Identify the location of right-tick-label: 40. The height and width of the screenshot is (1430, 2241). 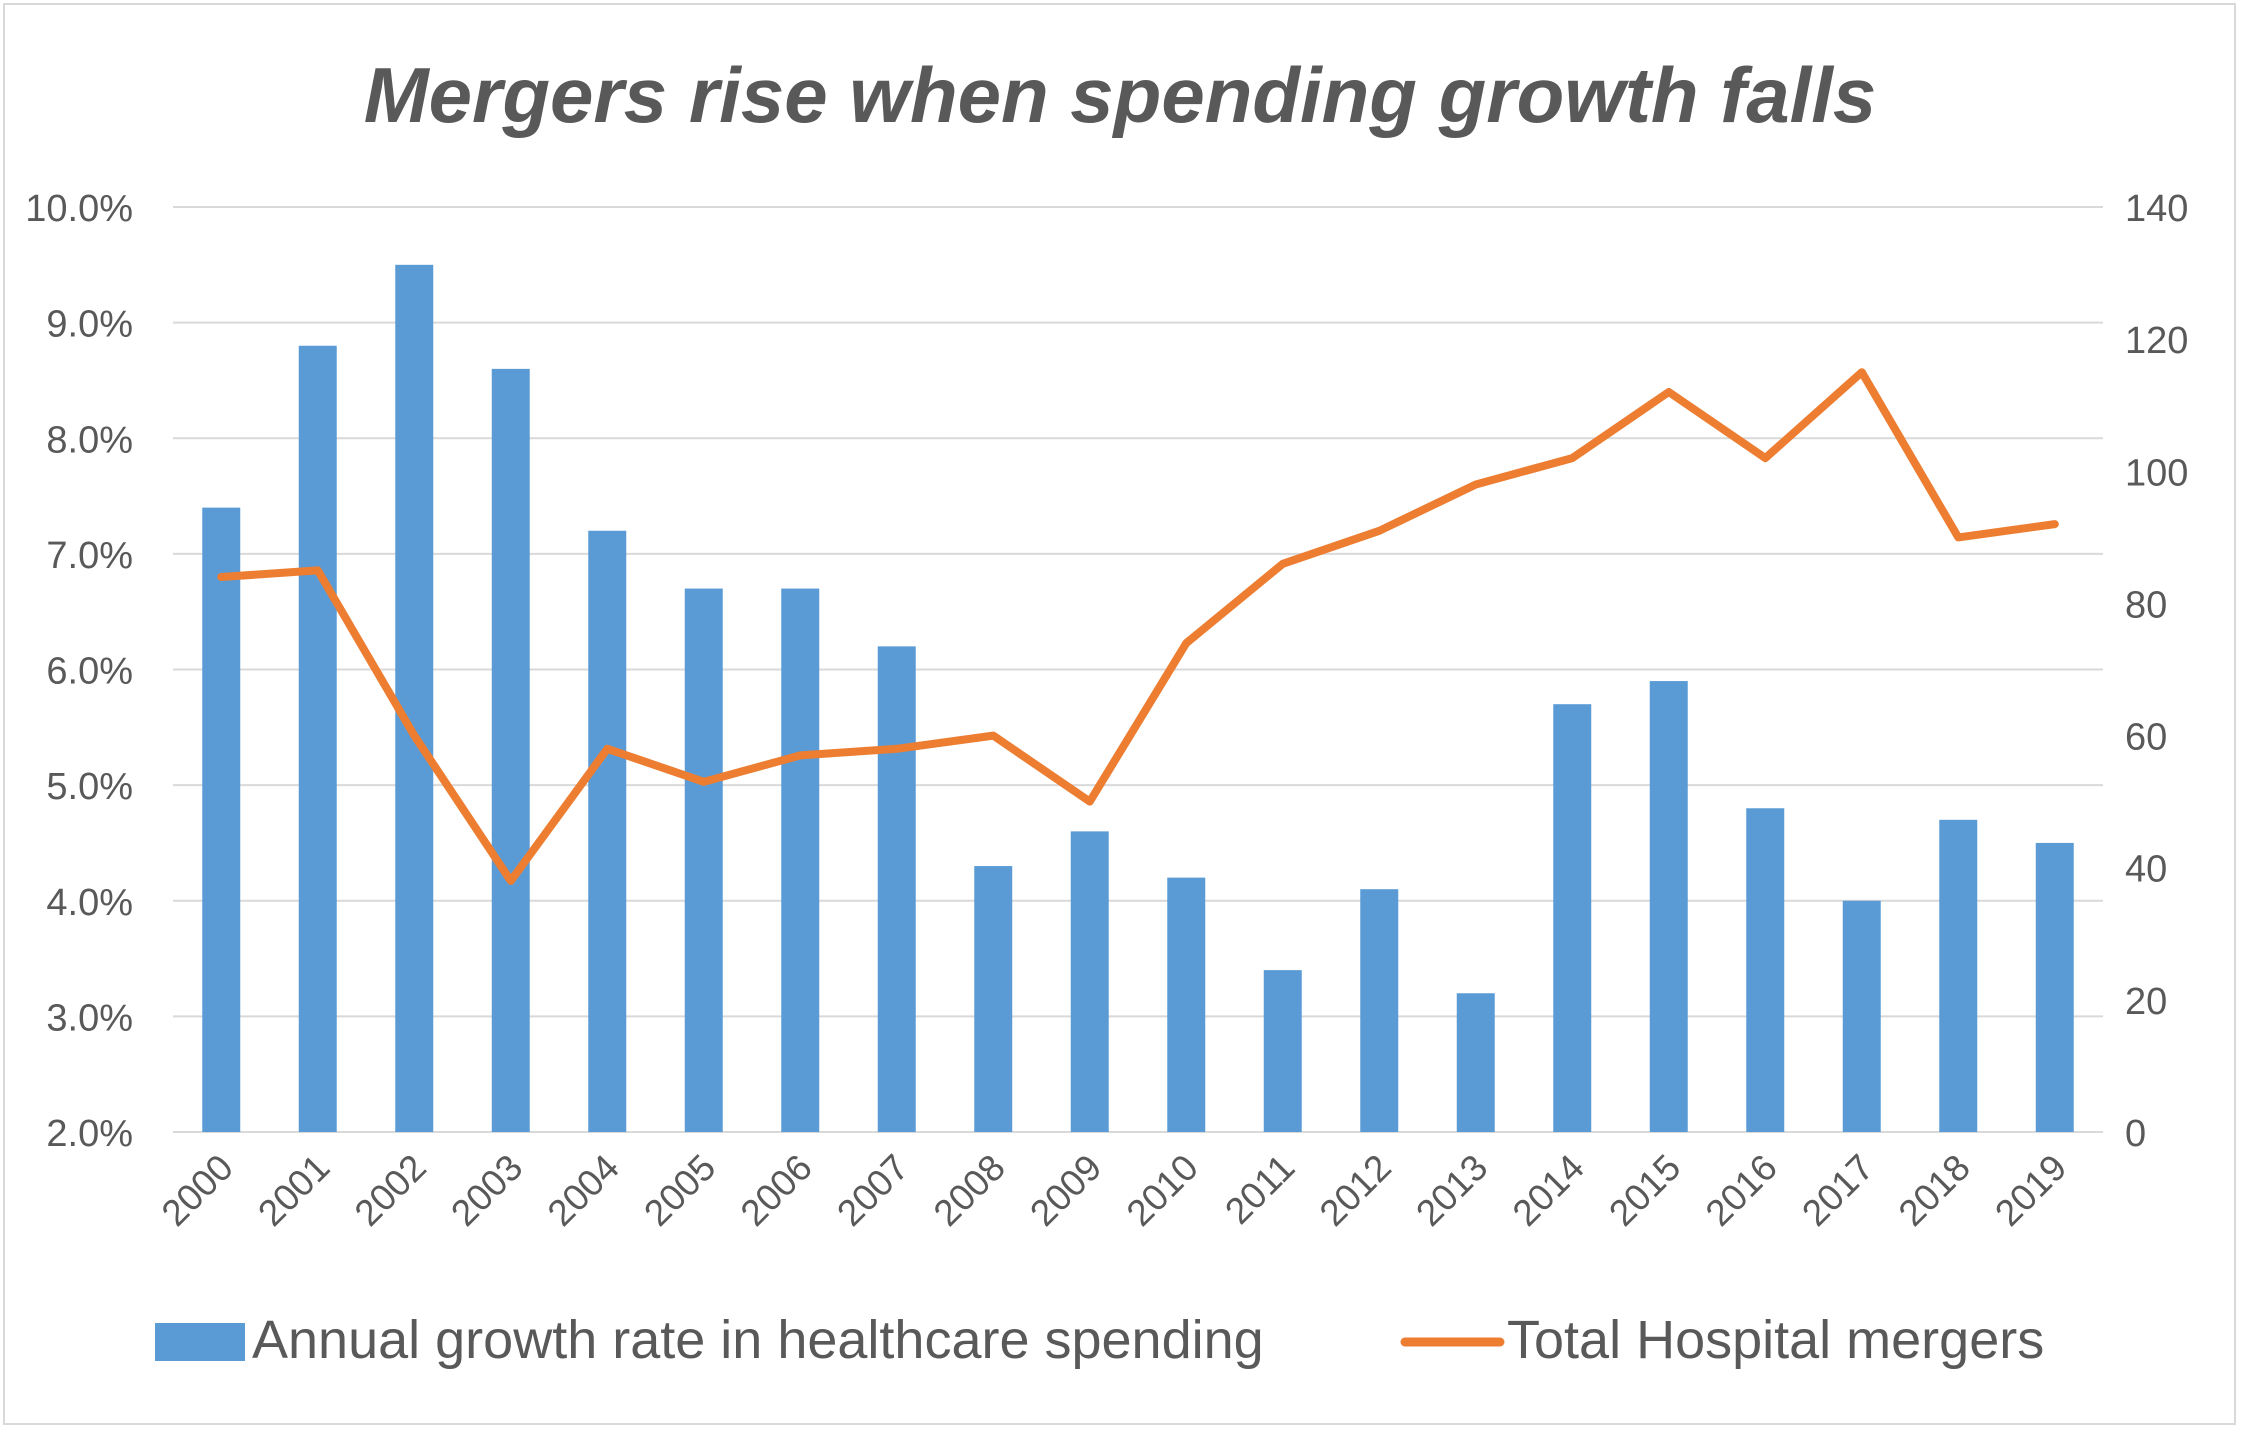
(2146, 870).